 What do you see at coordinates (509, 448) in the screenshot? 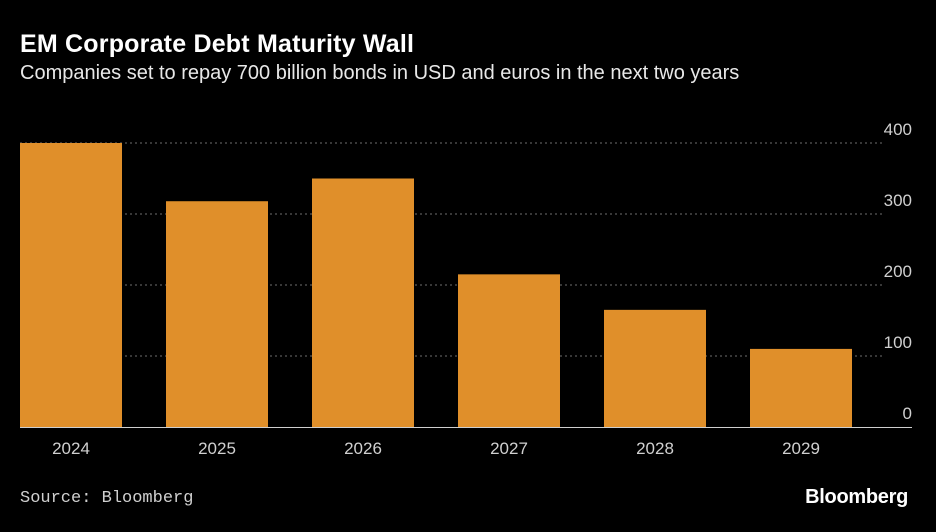
I see `x-tick-label-2027: 2027` at bounding box center [509, 448].